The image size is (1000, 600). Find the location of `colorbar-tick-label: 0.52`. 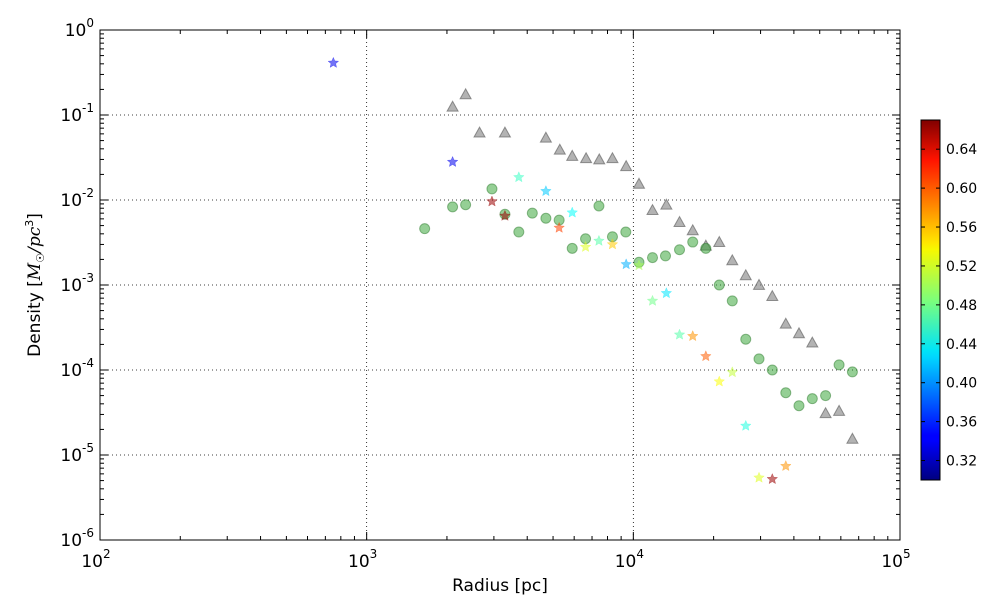

colorbar-tick-label: 0.52 is located at coordinates (961, 267).